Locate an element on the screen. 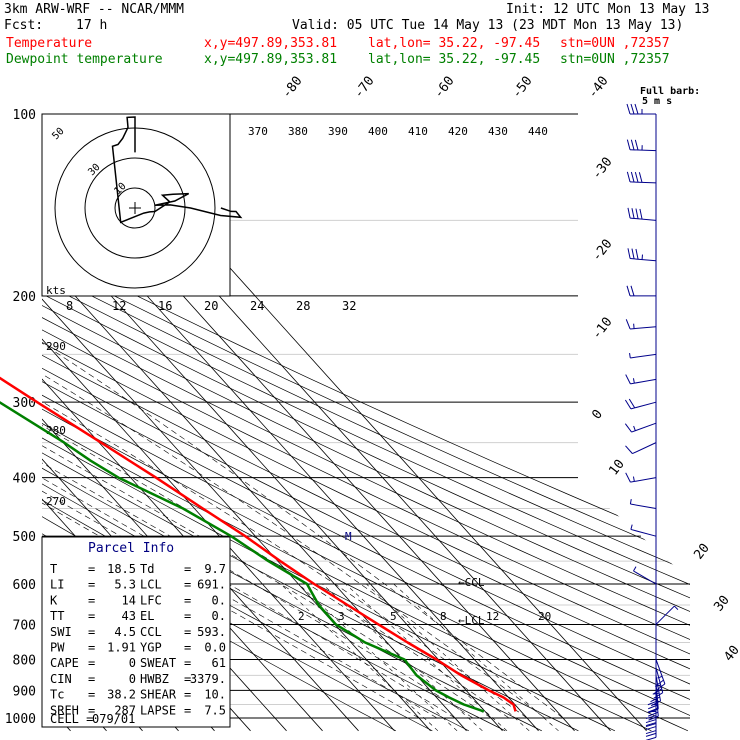 Image resolution: width=740 pixels, height=740 pixels. parcel-key-right: YGP is located at coordinates (151, 648).